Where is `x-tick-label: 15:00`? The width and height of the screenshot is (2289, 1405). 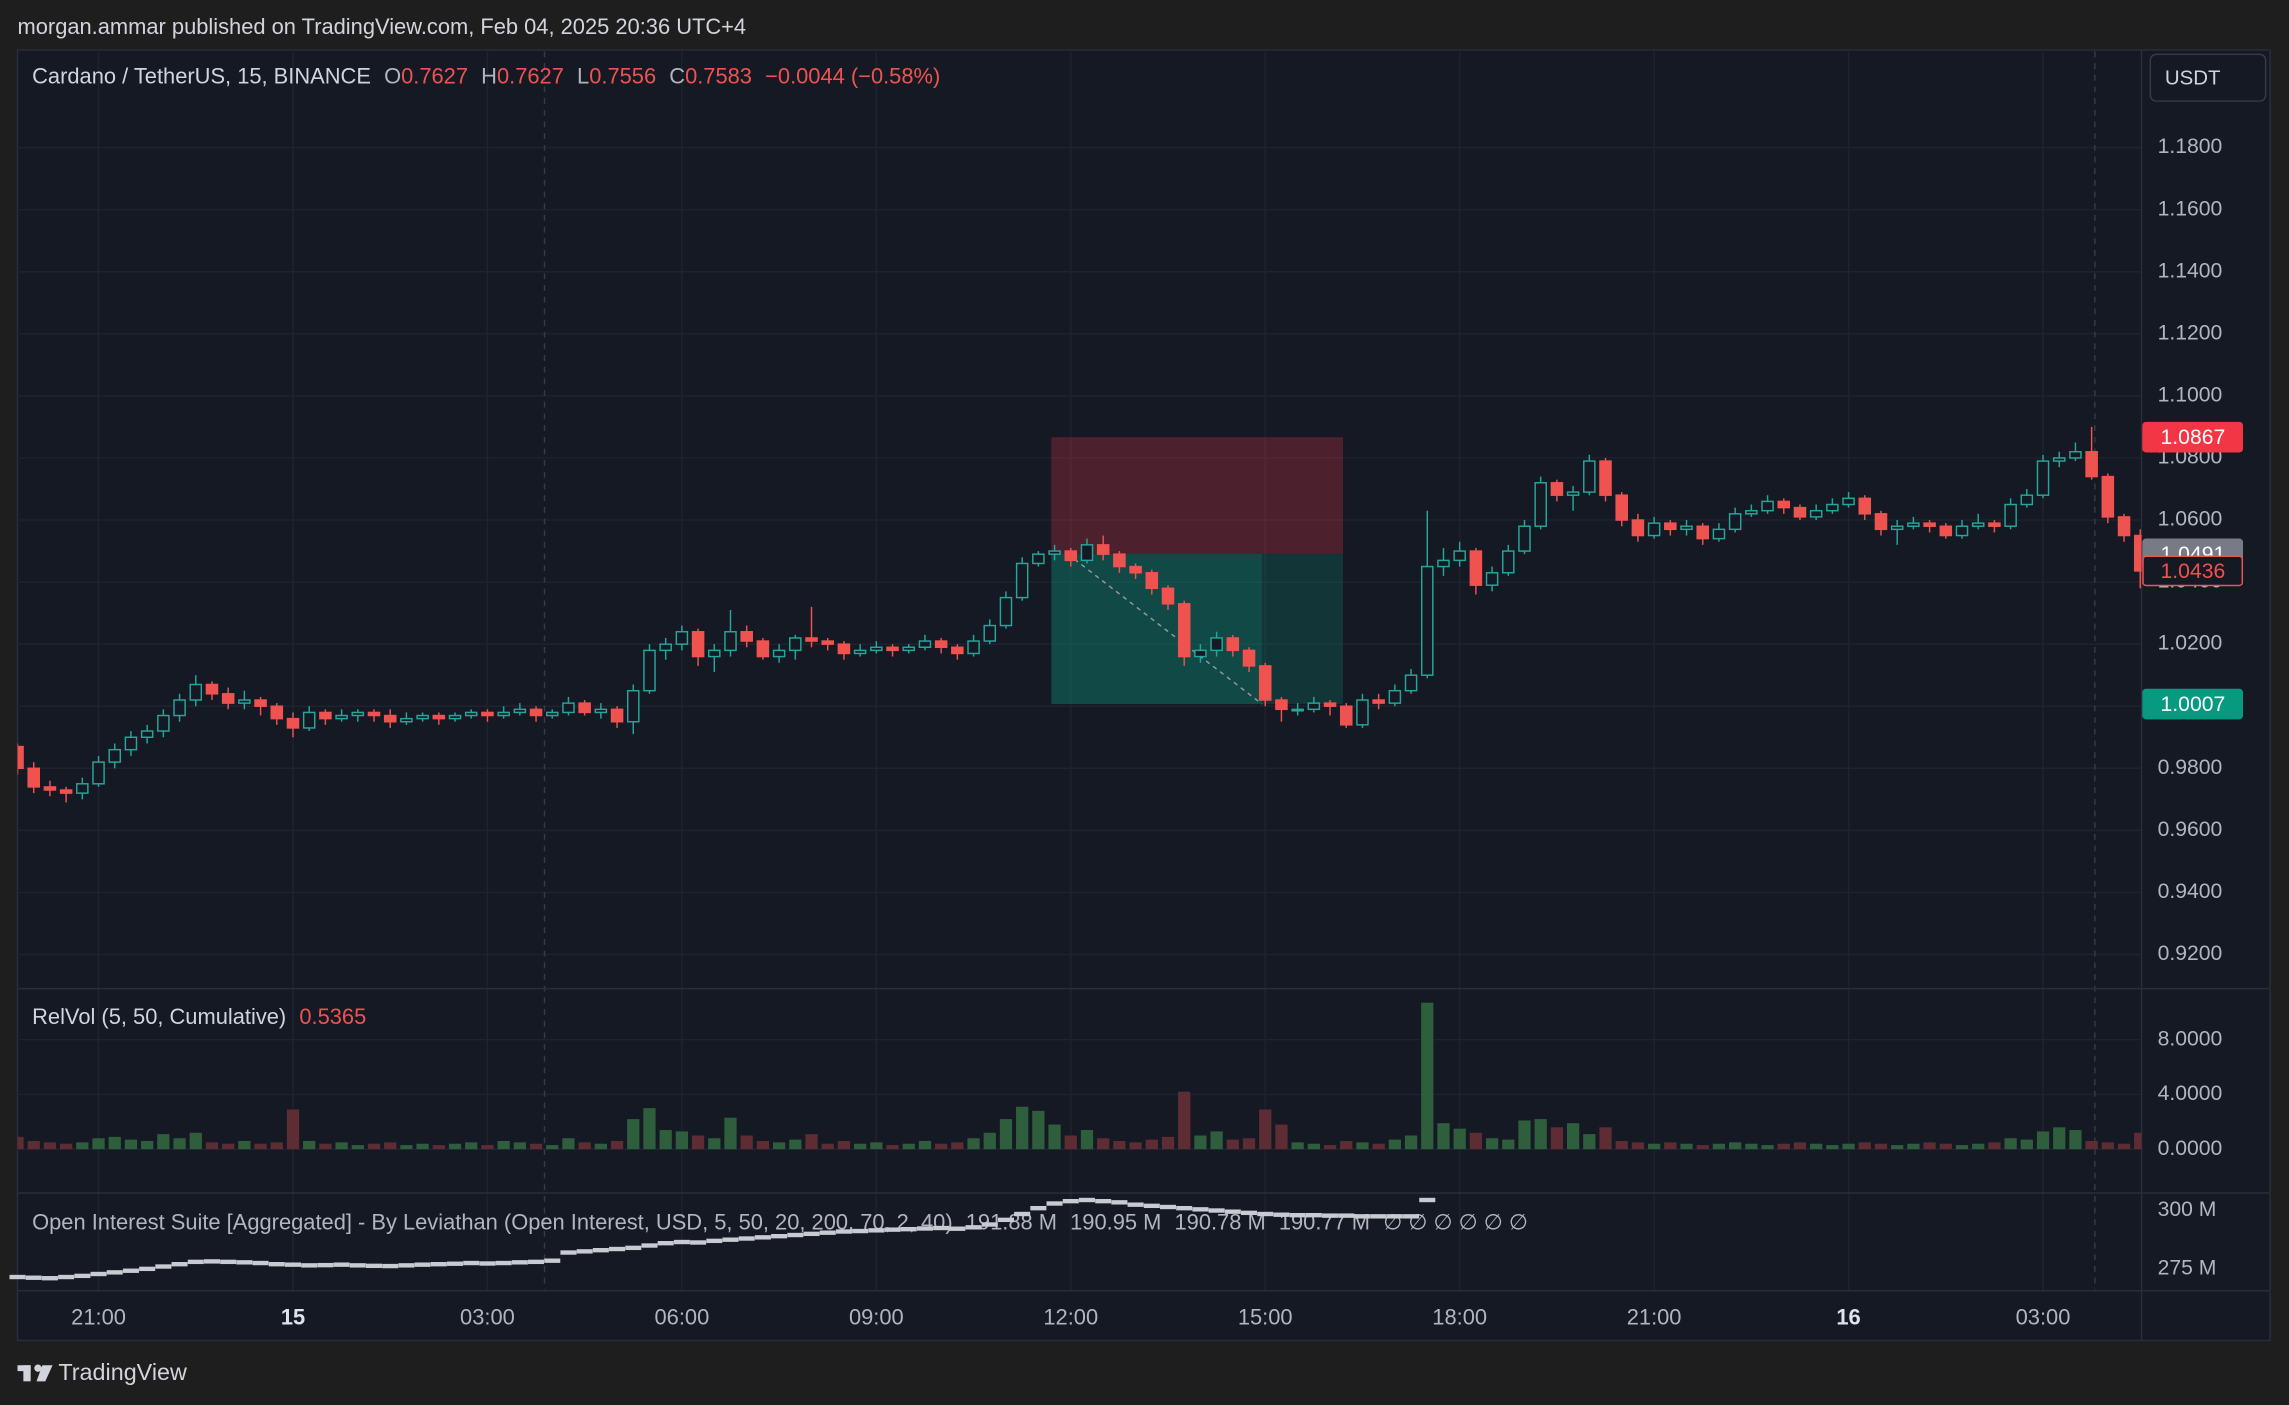 x-tick-label: 15:00 is located at coordinates (1265, 1316).